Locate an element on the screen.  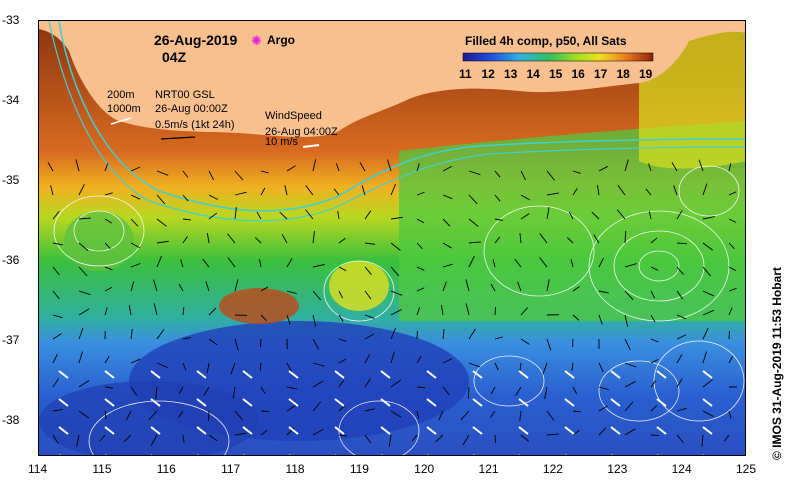
lon-tick-label: 122 is located at coordinates (552, 469).